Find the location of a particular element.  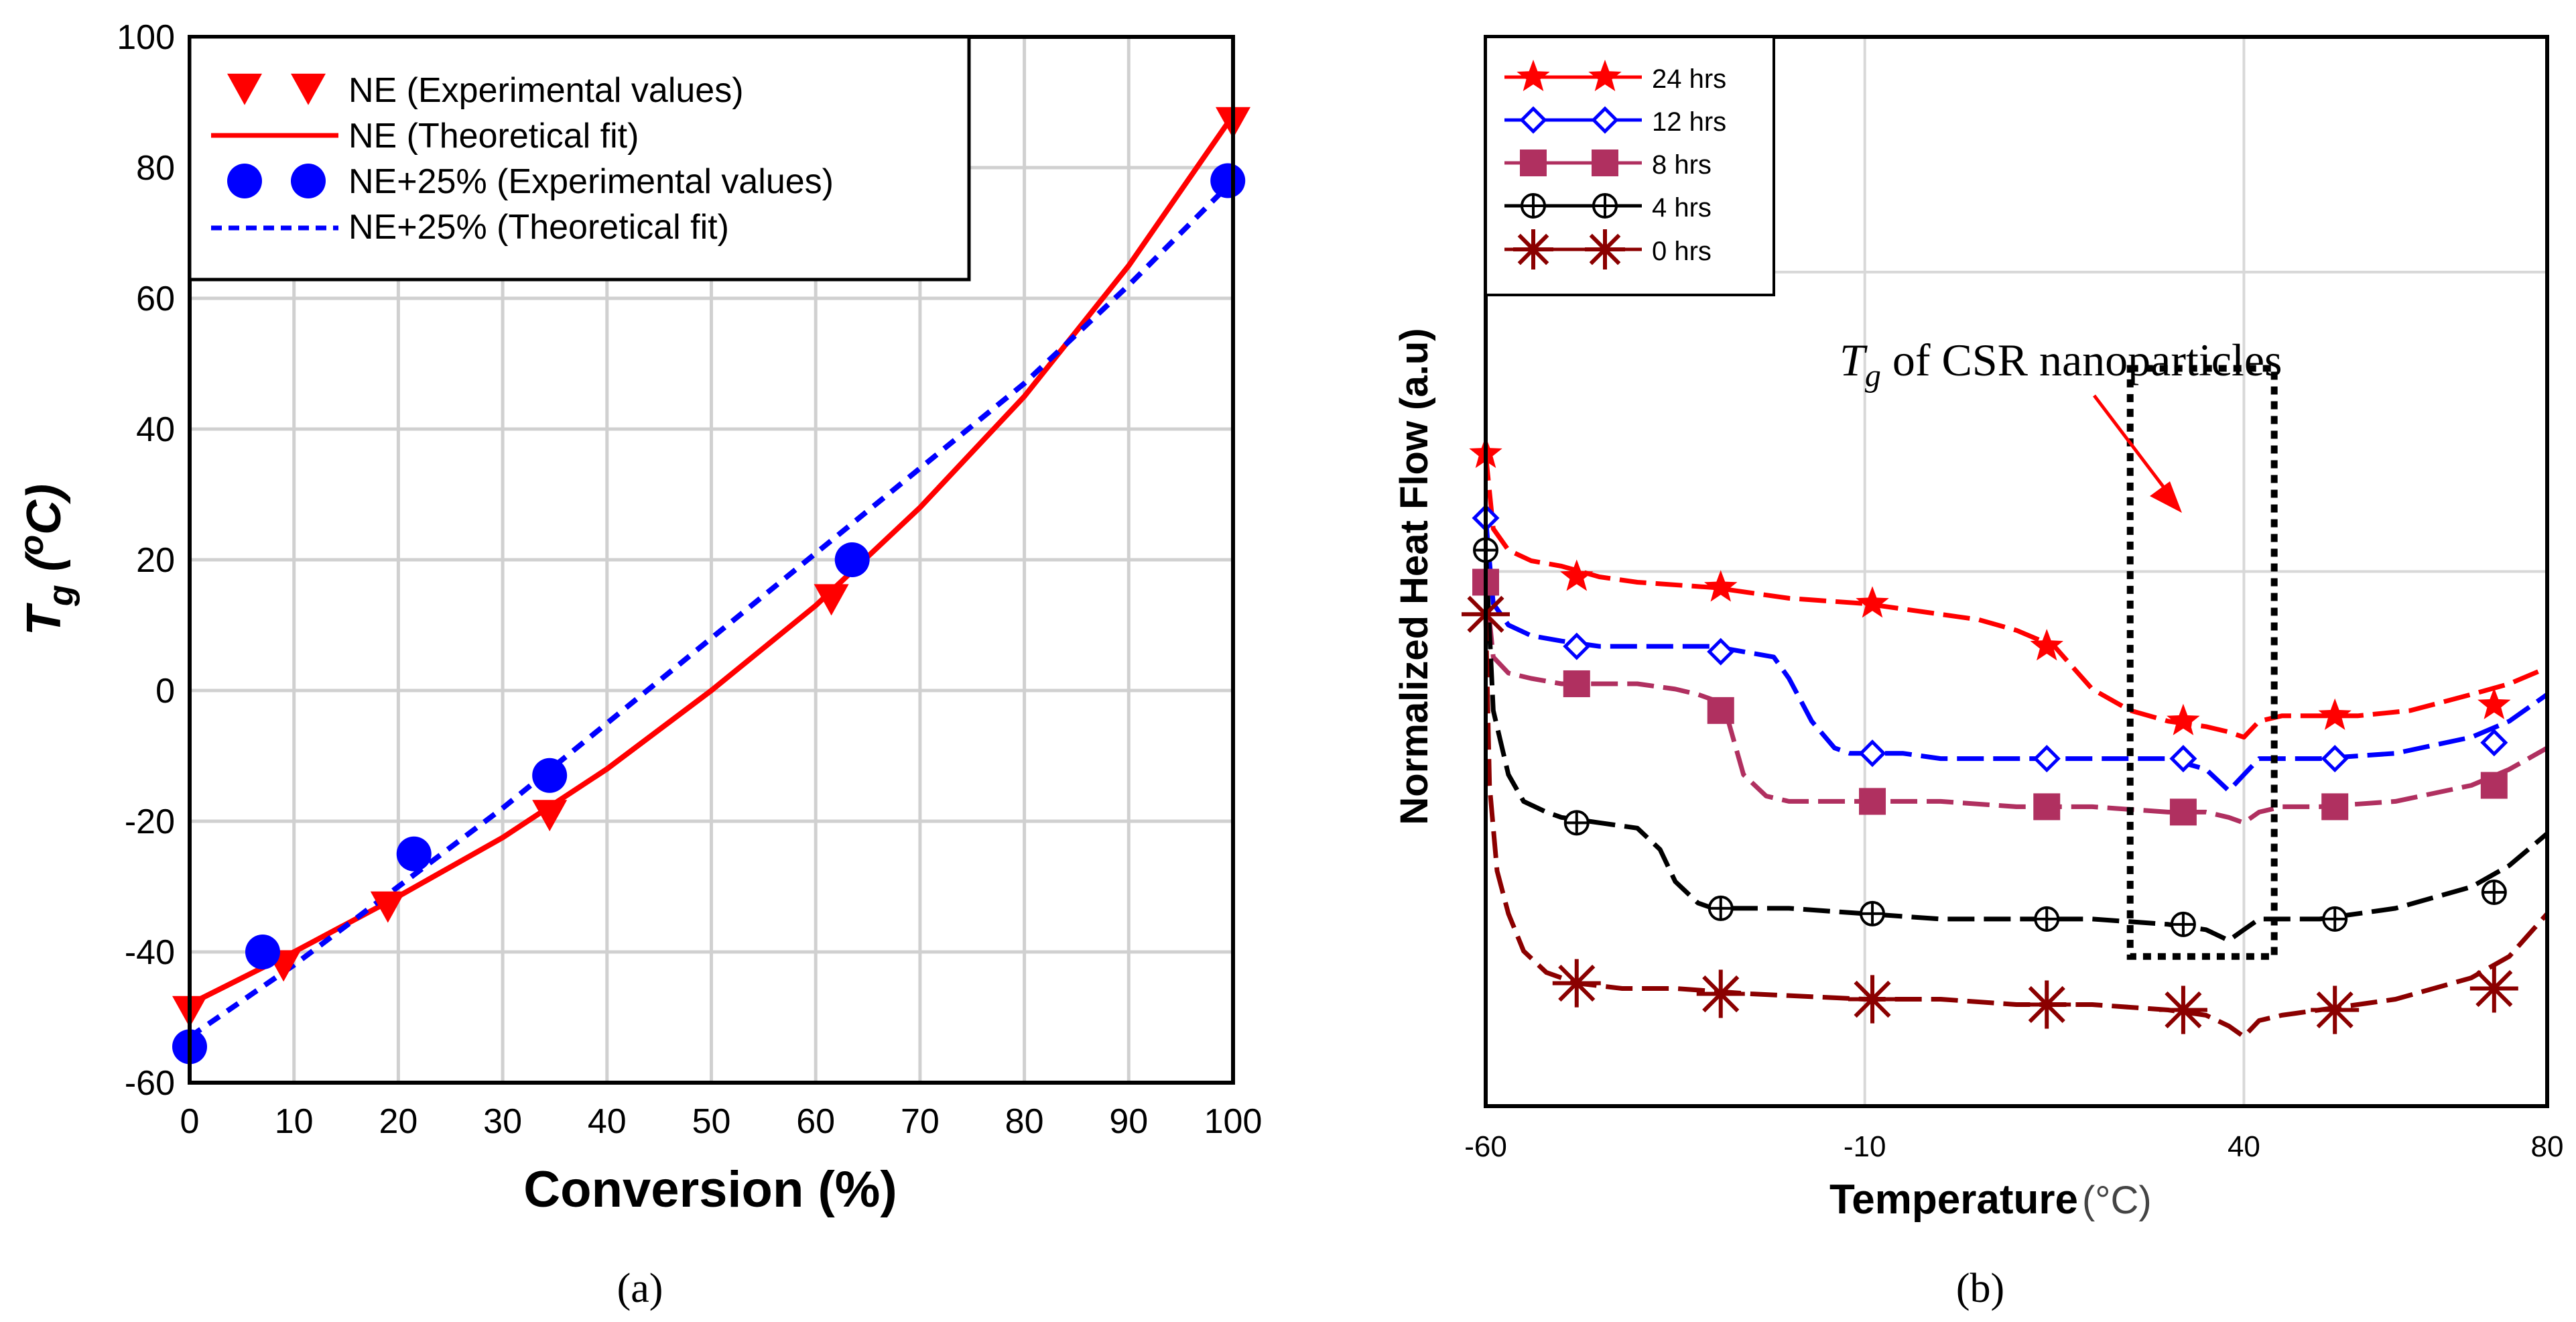

legend-a-triangle-icon is located at coordinates (308, 89).